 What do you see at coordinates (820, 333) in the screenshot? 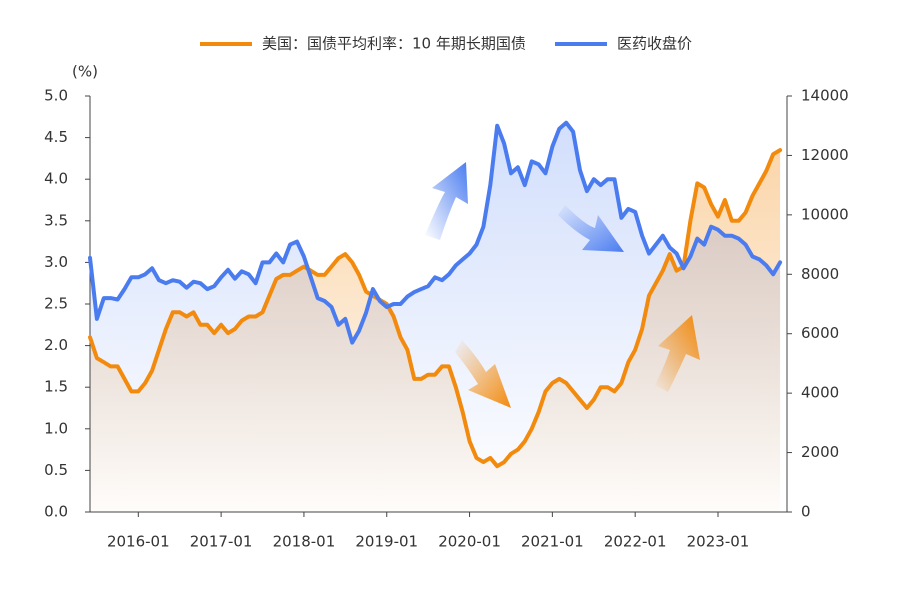
I see `y2-tick-label: 6000` at bounding box center [820, 333].